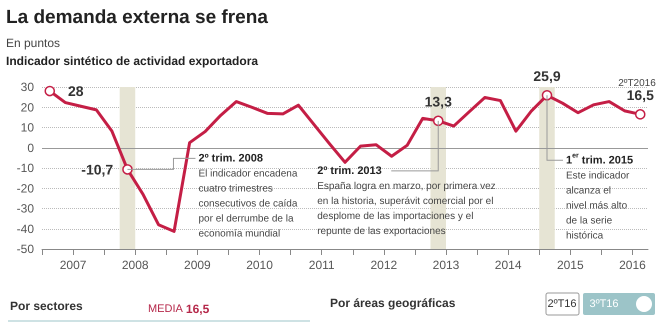 This screenshot has width=664, height=323. What do you see at coordinates (508, 265) in the screenshot?
I see `x-tick-label: 2014` at bounding box center [508, 265].